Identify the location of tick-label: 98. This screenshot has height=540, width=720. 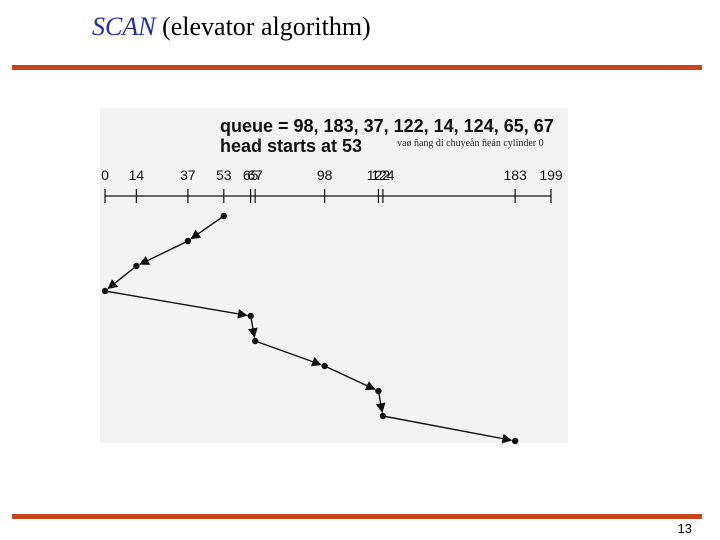
(325, 175).